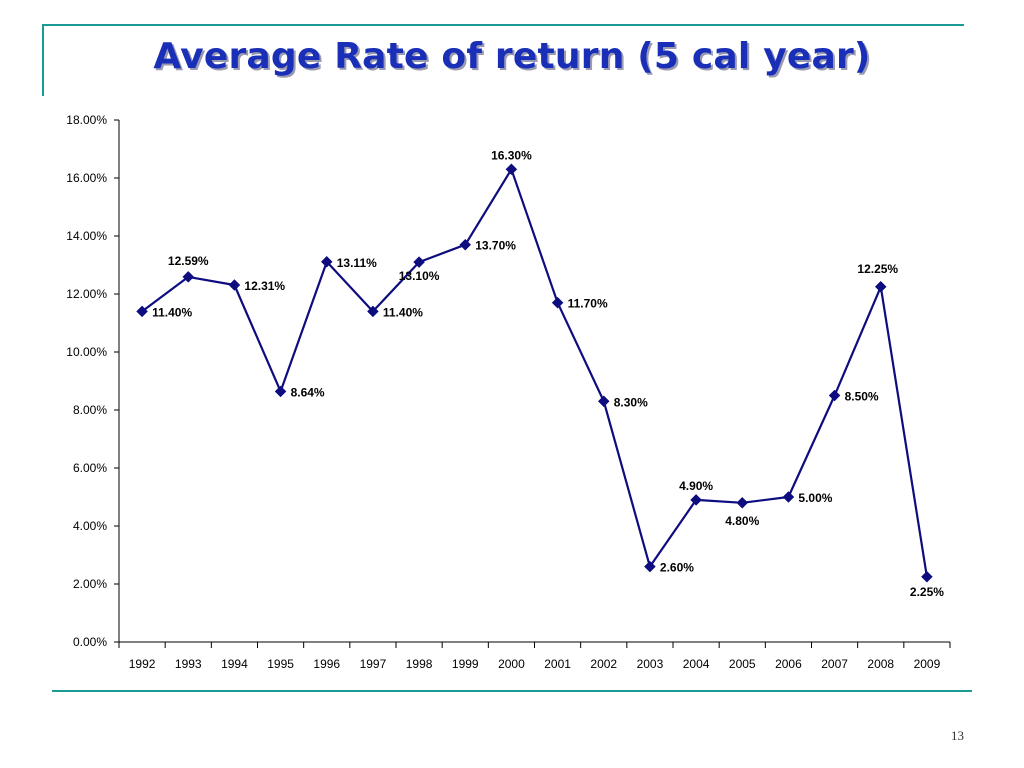 Image resolution: width=1024 pixels, height=768 pixels. What do you see at coordinates (512, 691) in the screenshot?
I see `accent-bottom-line` at bounding box center [512, 691].